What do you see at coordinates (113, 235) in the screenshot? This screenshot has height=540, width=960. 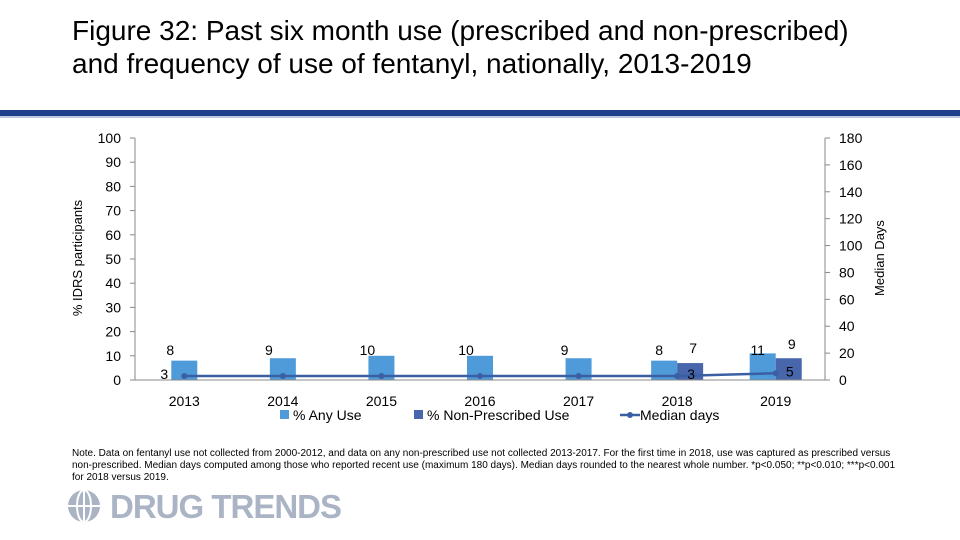 I see `y-tick-label: 60` at bounding box center [113, 235].